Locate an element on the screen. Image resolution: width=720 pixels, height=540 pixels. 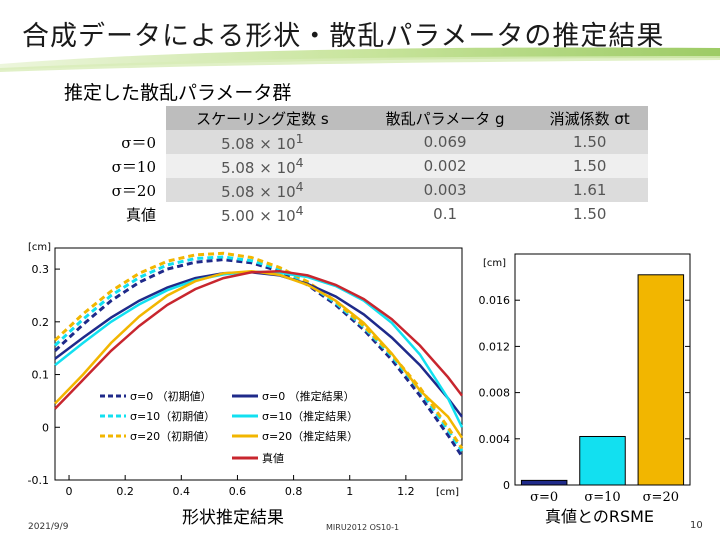
table-row: 真値 5.00 × 104 0.1 1.50 is located at coordinates (359, 214).